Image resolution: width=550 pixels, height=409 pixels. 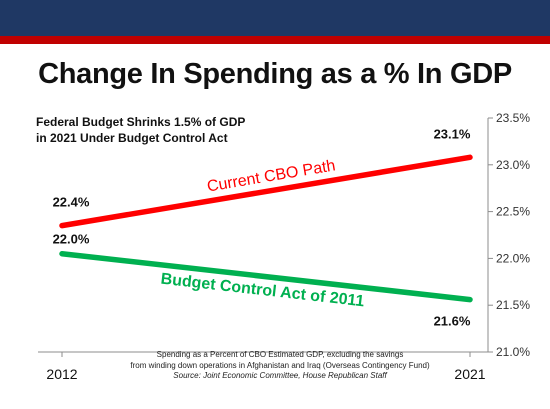 I want to click on y-tick-label: 23.5%, so click(x=513, y=118).